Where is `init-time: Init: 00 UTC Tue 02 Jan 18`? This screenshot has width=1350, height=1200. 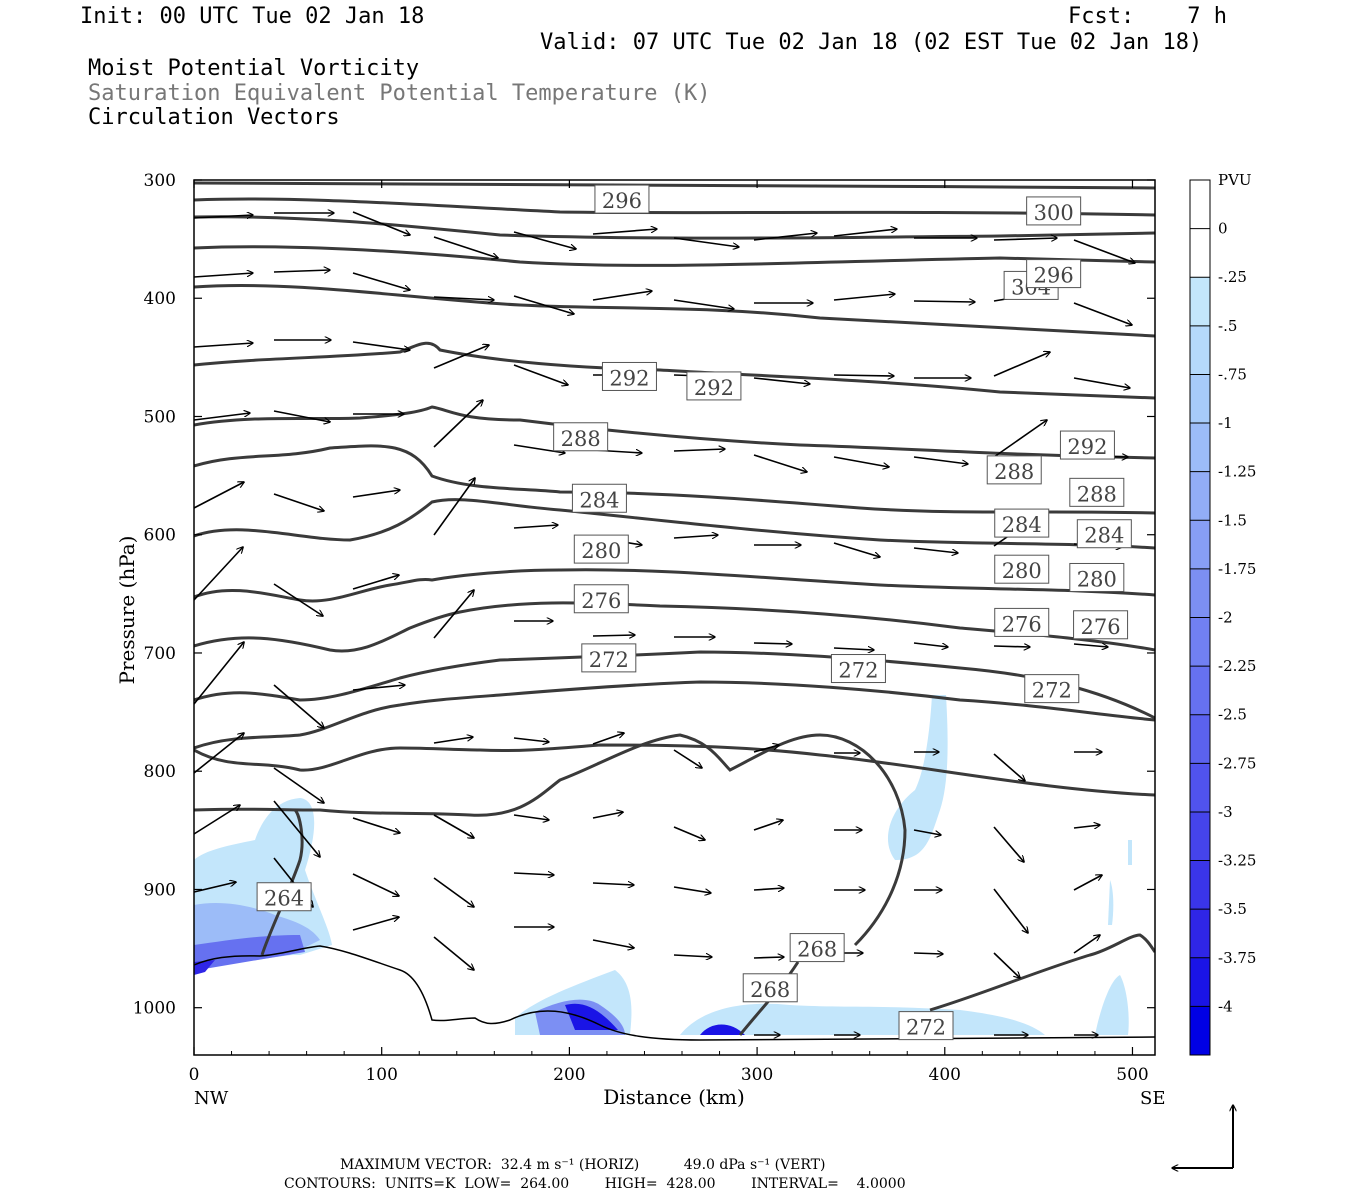 init-time: Init: 00 UTC Tue 02 Jan 18 is located at coordinates (252, 16).